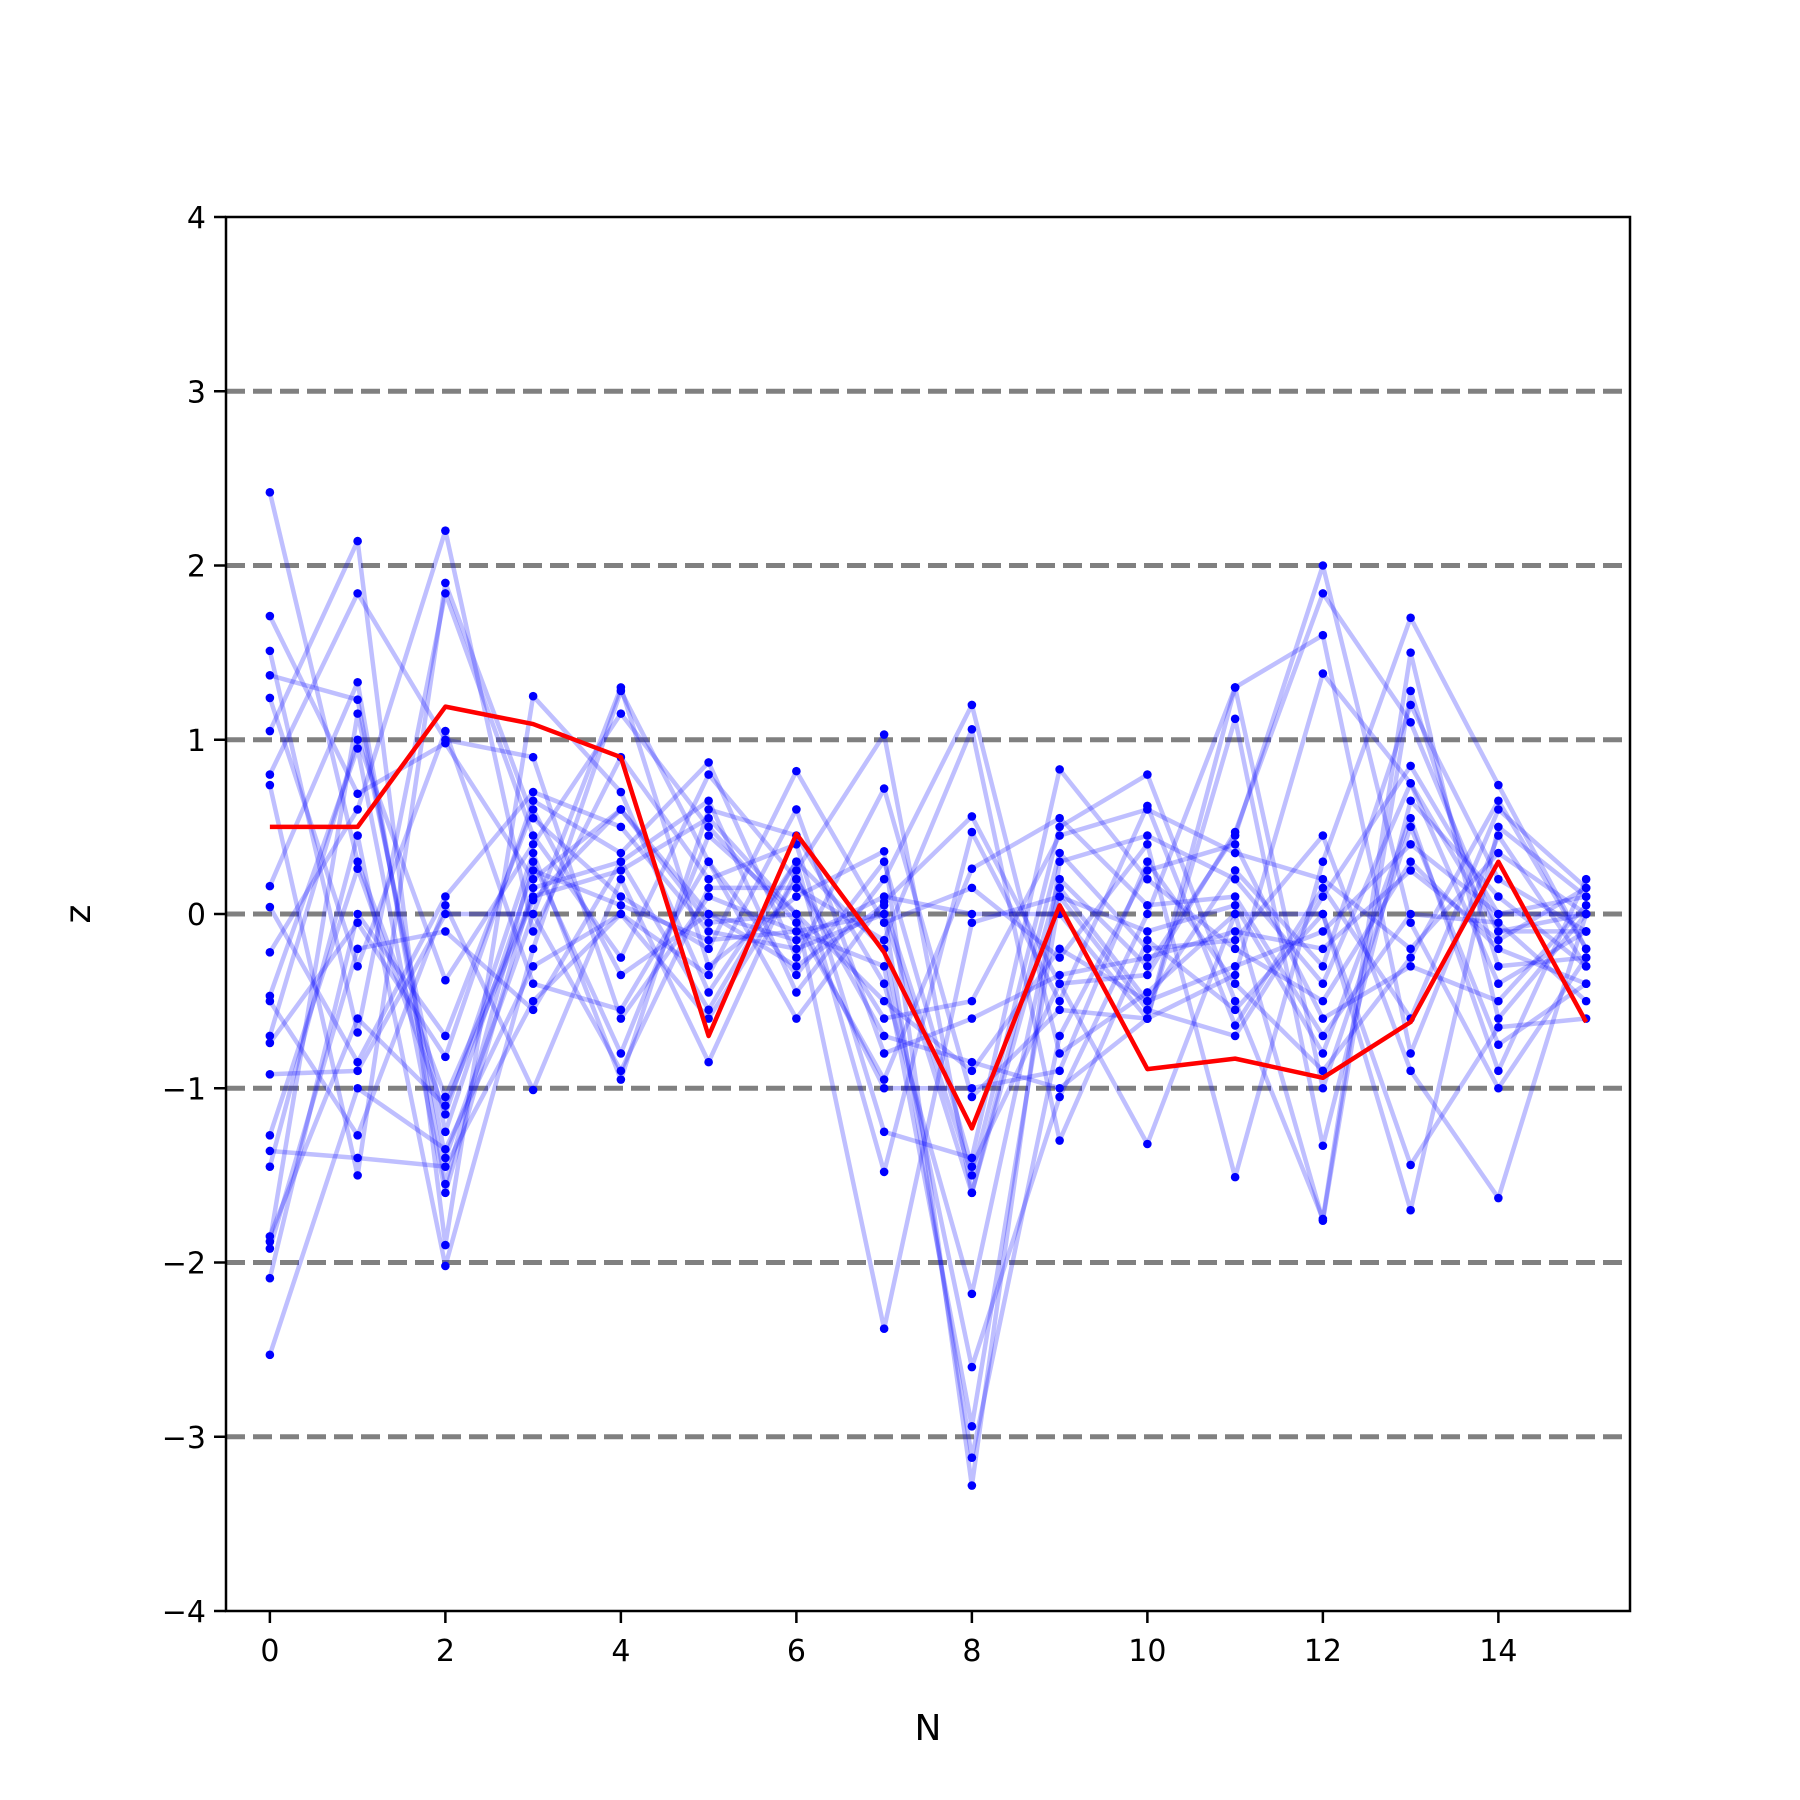 This screenshot has width=1800, height=1800. I want to click on x-tick-label: 10, so click(1147, 1651).